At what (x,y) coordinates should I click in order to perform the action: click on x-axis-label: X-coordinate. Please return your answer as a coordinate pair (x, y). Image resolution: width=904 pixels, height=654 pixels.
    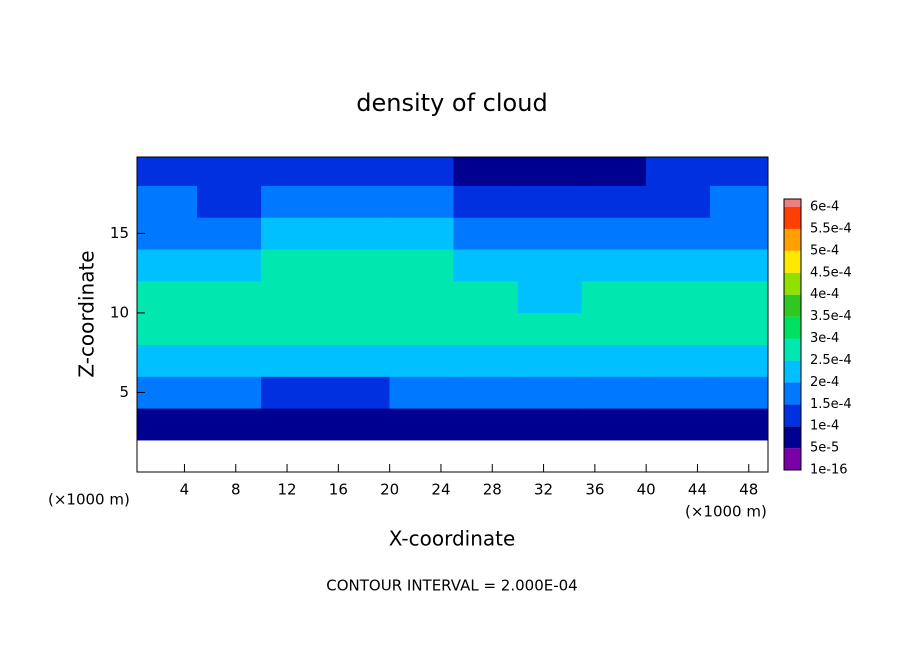
    Looking at the image, I should click on (452, 539).